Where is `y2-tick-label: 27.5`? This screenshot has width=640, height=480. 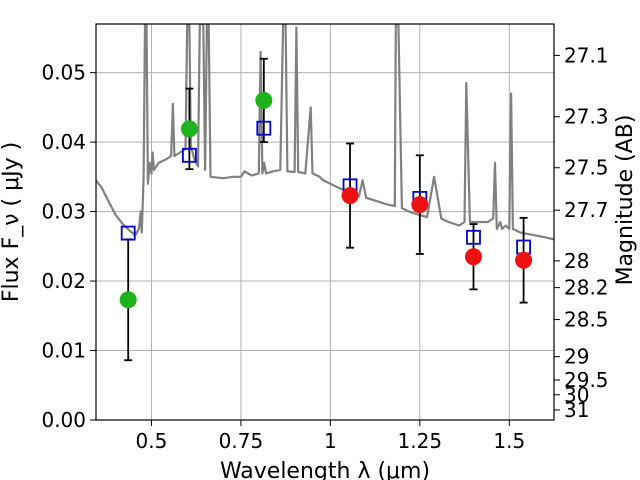
y2-tick-label: 27.5 is located at coordinates (586, 168).